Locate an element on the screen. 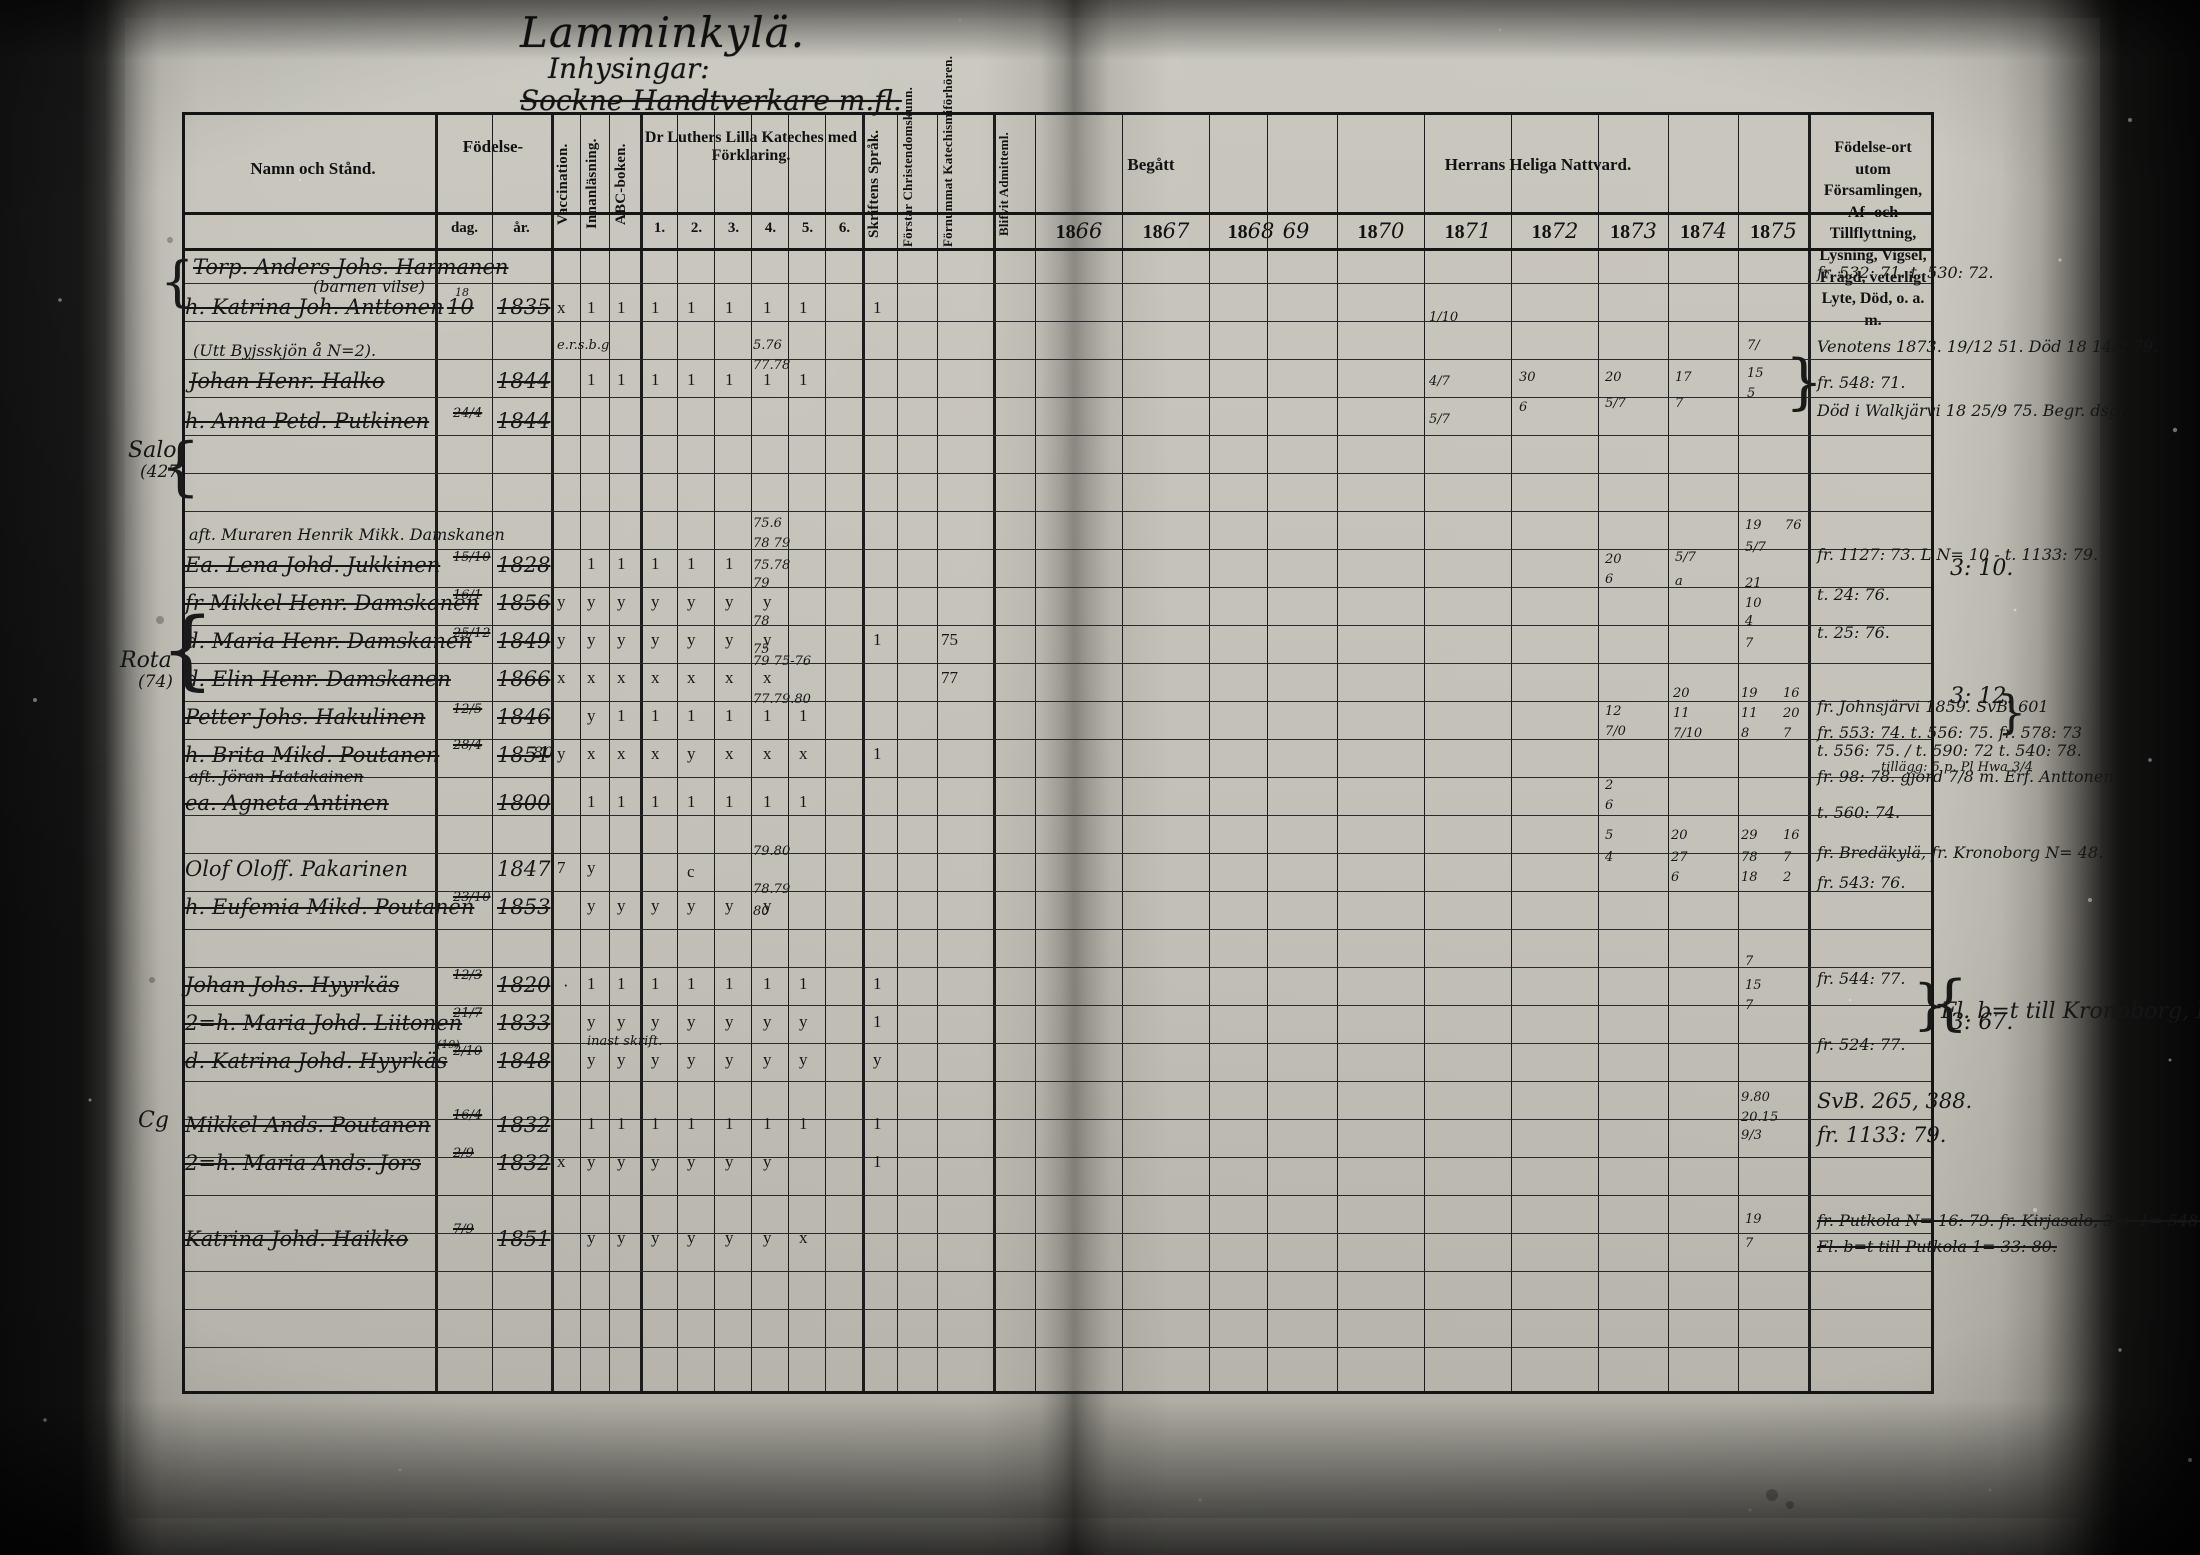  entry-communion-mark: 7/10 is located at coordinates (1688, 733).